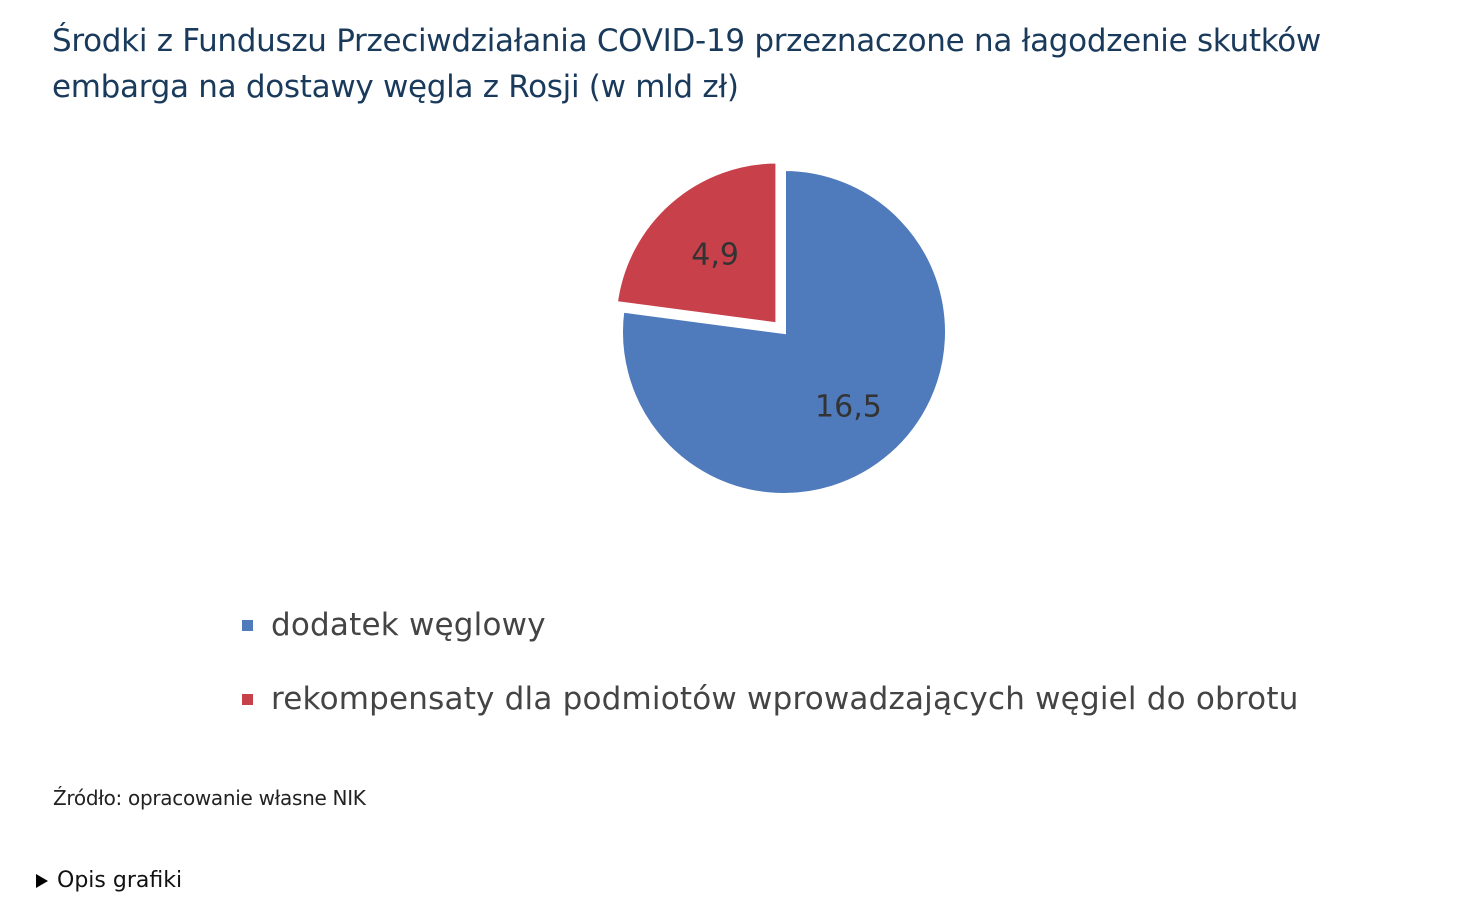 The image size is (1480, 914). What do you see at coordinates (408, 625) in the screenshot?
I see `legend-label-1: dodatek węglowy` at bounding box center [408, 625].